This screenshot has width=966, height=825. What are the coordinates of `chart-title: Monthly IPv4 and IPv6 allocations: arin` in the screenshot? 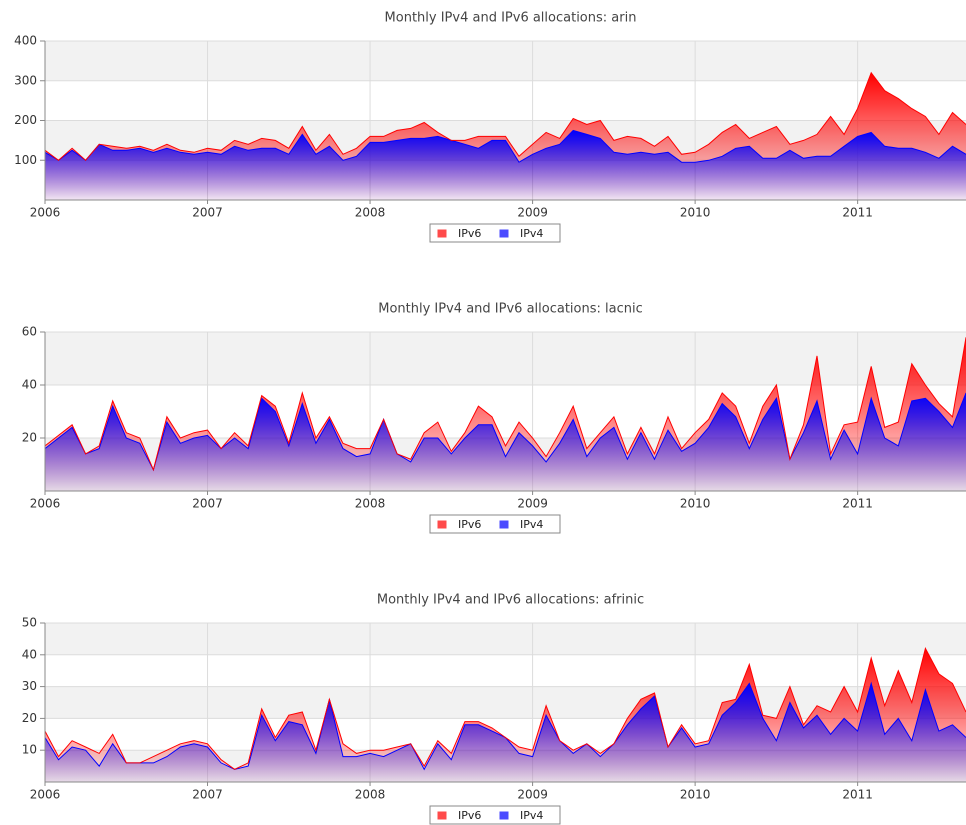 It's located at (511, 18).